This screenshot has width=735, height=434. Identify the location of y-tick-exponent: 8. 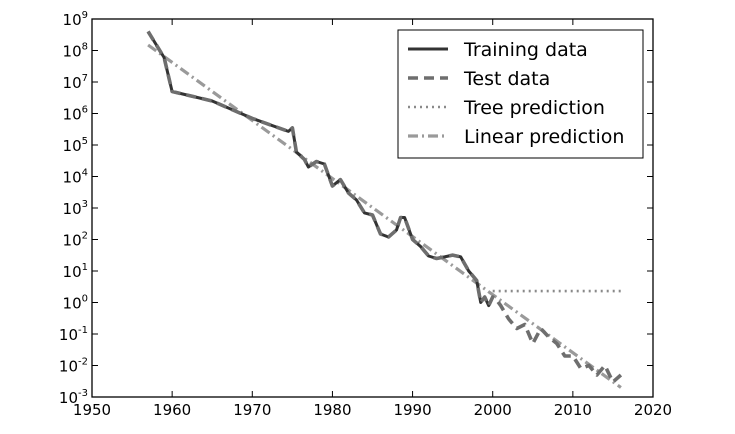
(85, 47).